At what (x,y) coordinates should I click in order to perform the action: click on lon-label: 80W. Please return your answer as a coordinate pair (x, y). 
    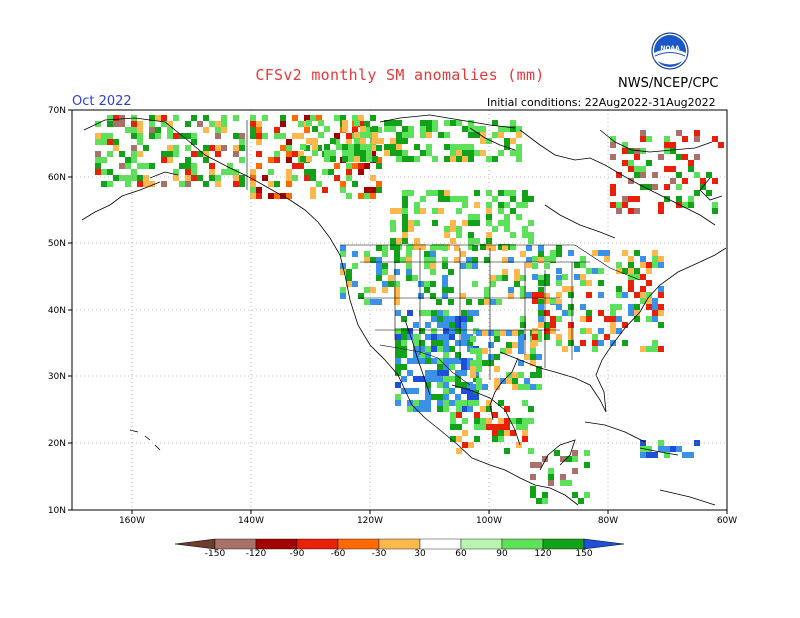
    Looking at the image, I should click on (608, 521).